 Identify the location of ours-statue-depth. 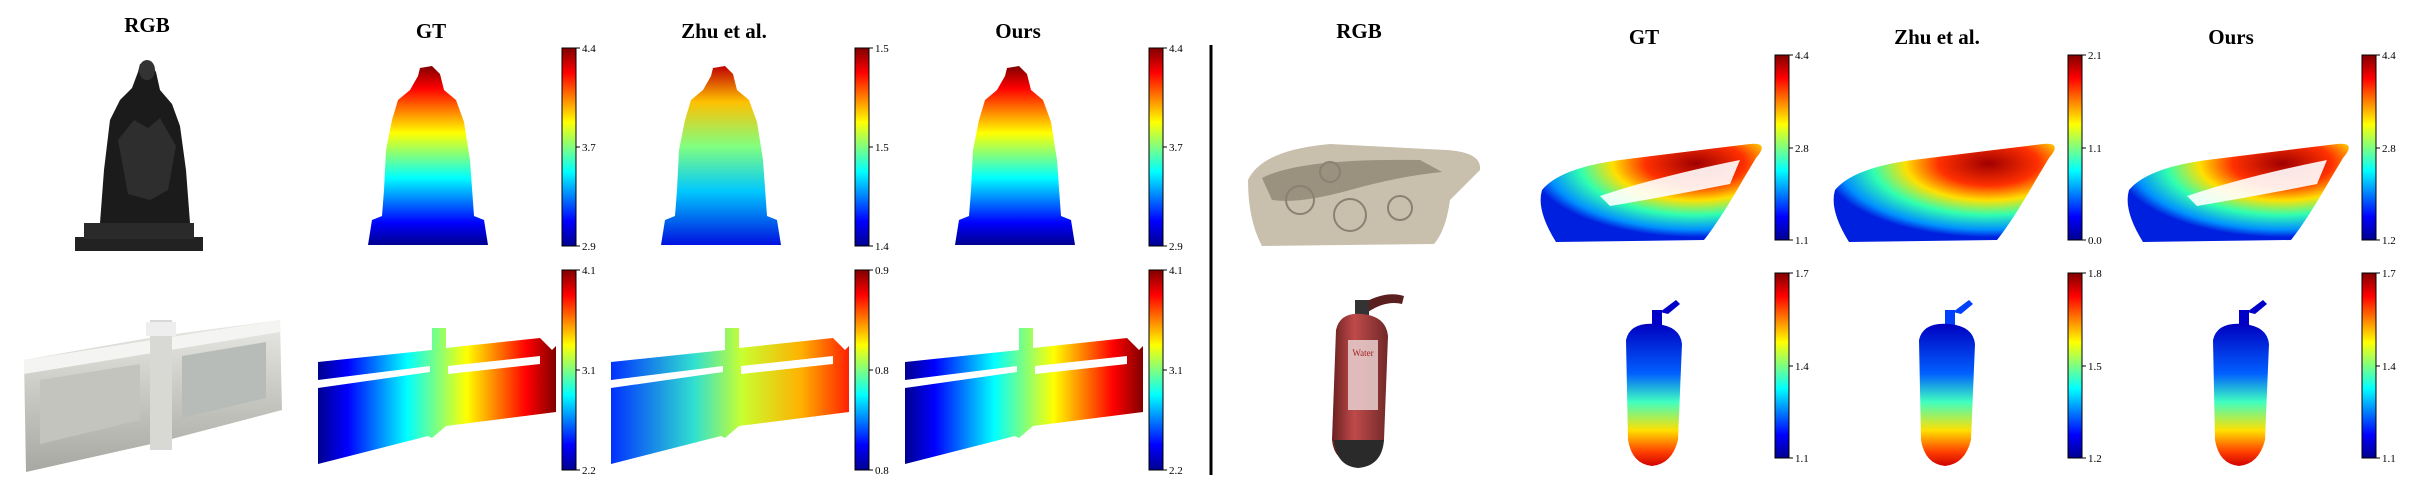
(1015, 155).